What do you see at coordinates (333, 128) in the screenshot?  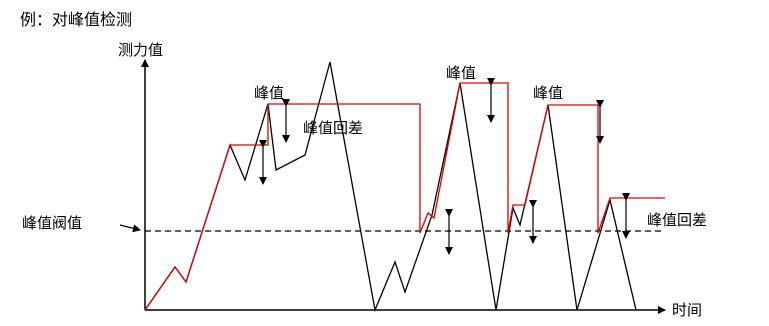 I see `hysteresis-label-1: 峰值回差` at bounding box center [333, 128].